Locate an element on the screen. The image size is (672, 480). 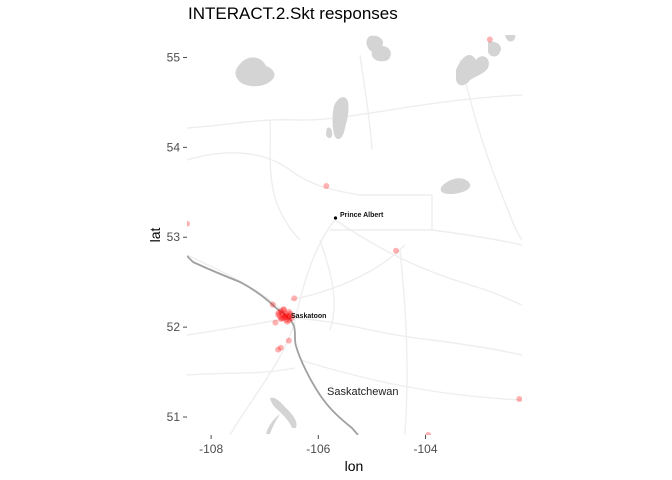
y-tick-label: 55 is located at coordinates (174, 57).